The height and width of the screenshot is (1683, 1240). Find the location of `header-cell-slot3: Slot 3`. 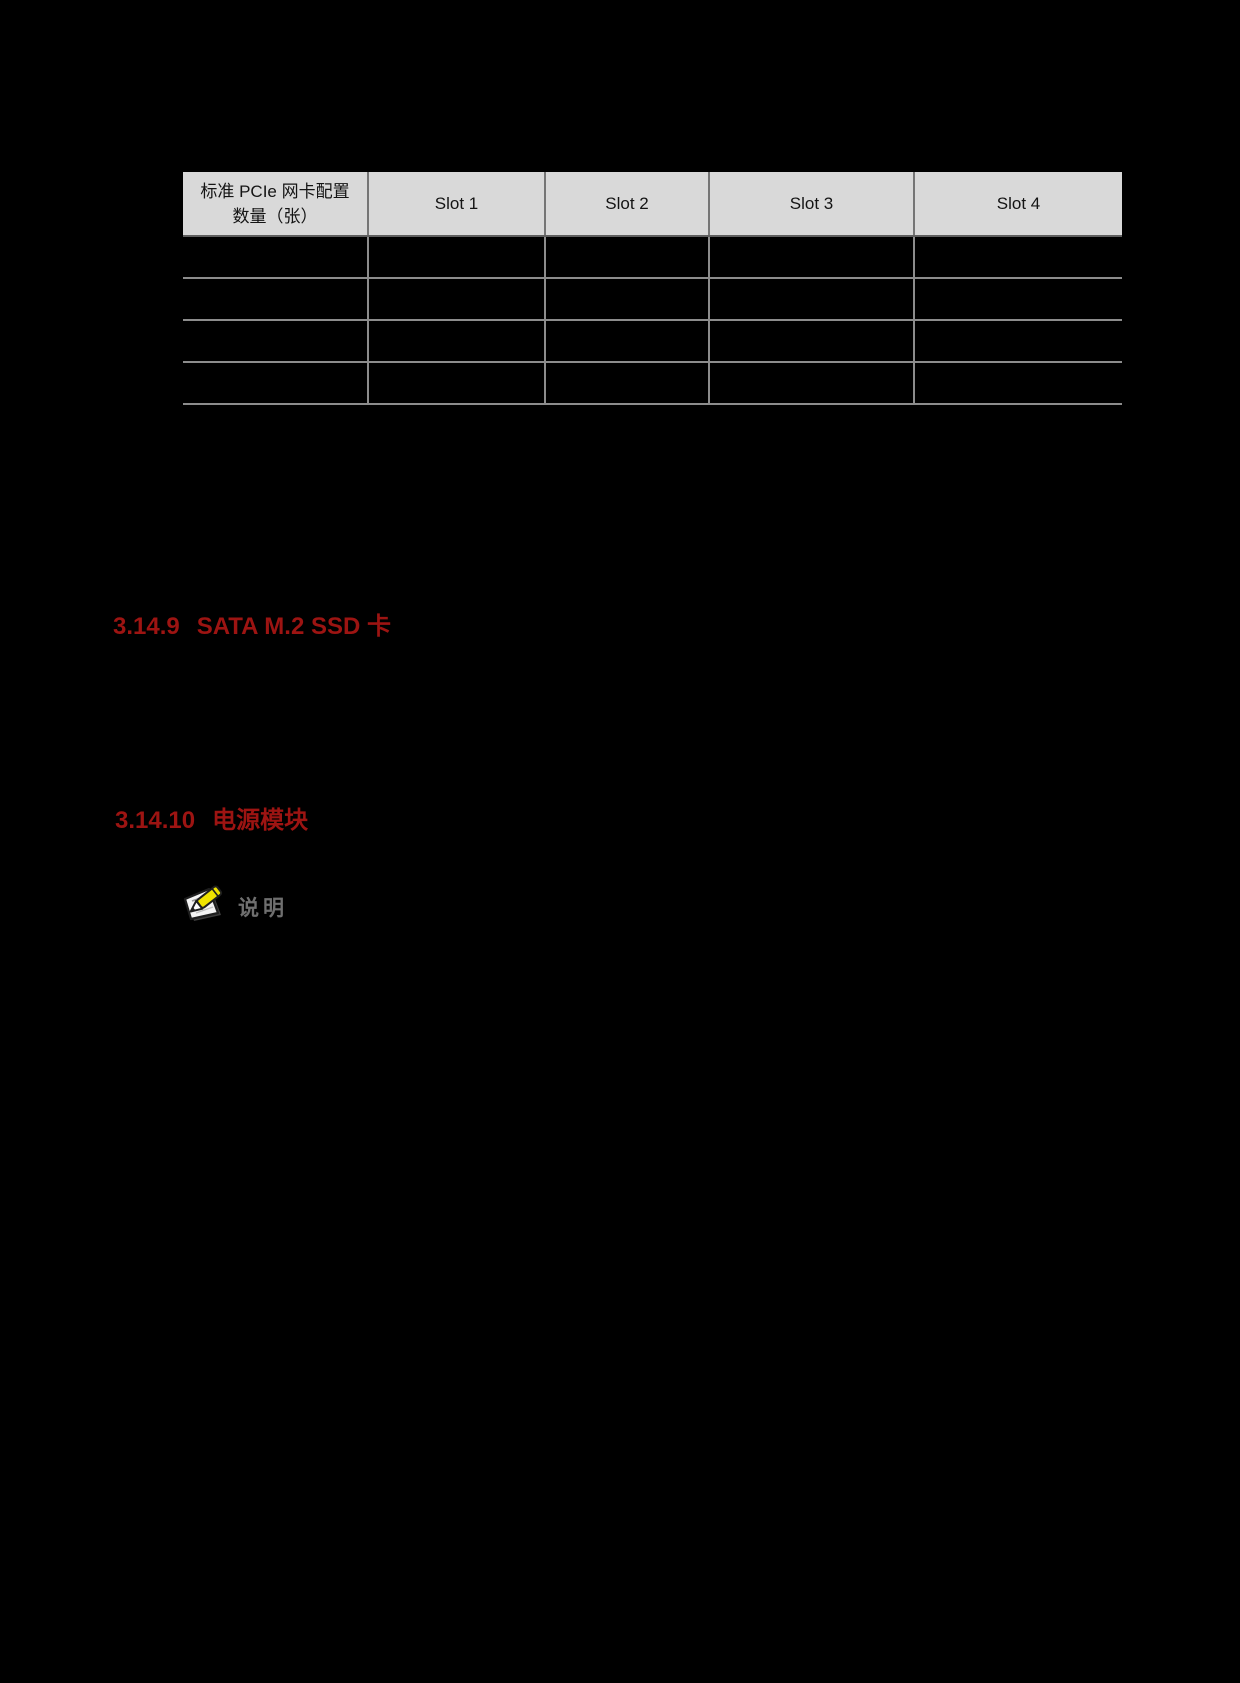

header-cell-slot3: Slot 3 is located at coordinates (811, 204).